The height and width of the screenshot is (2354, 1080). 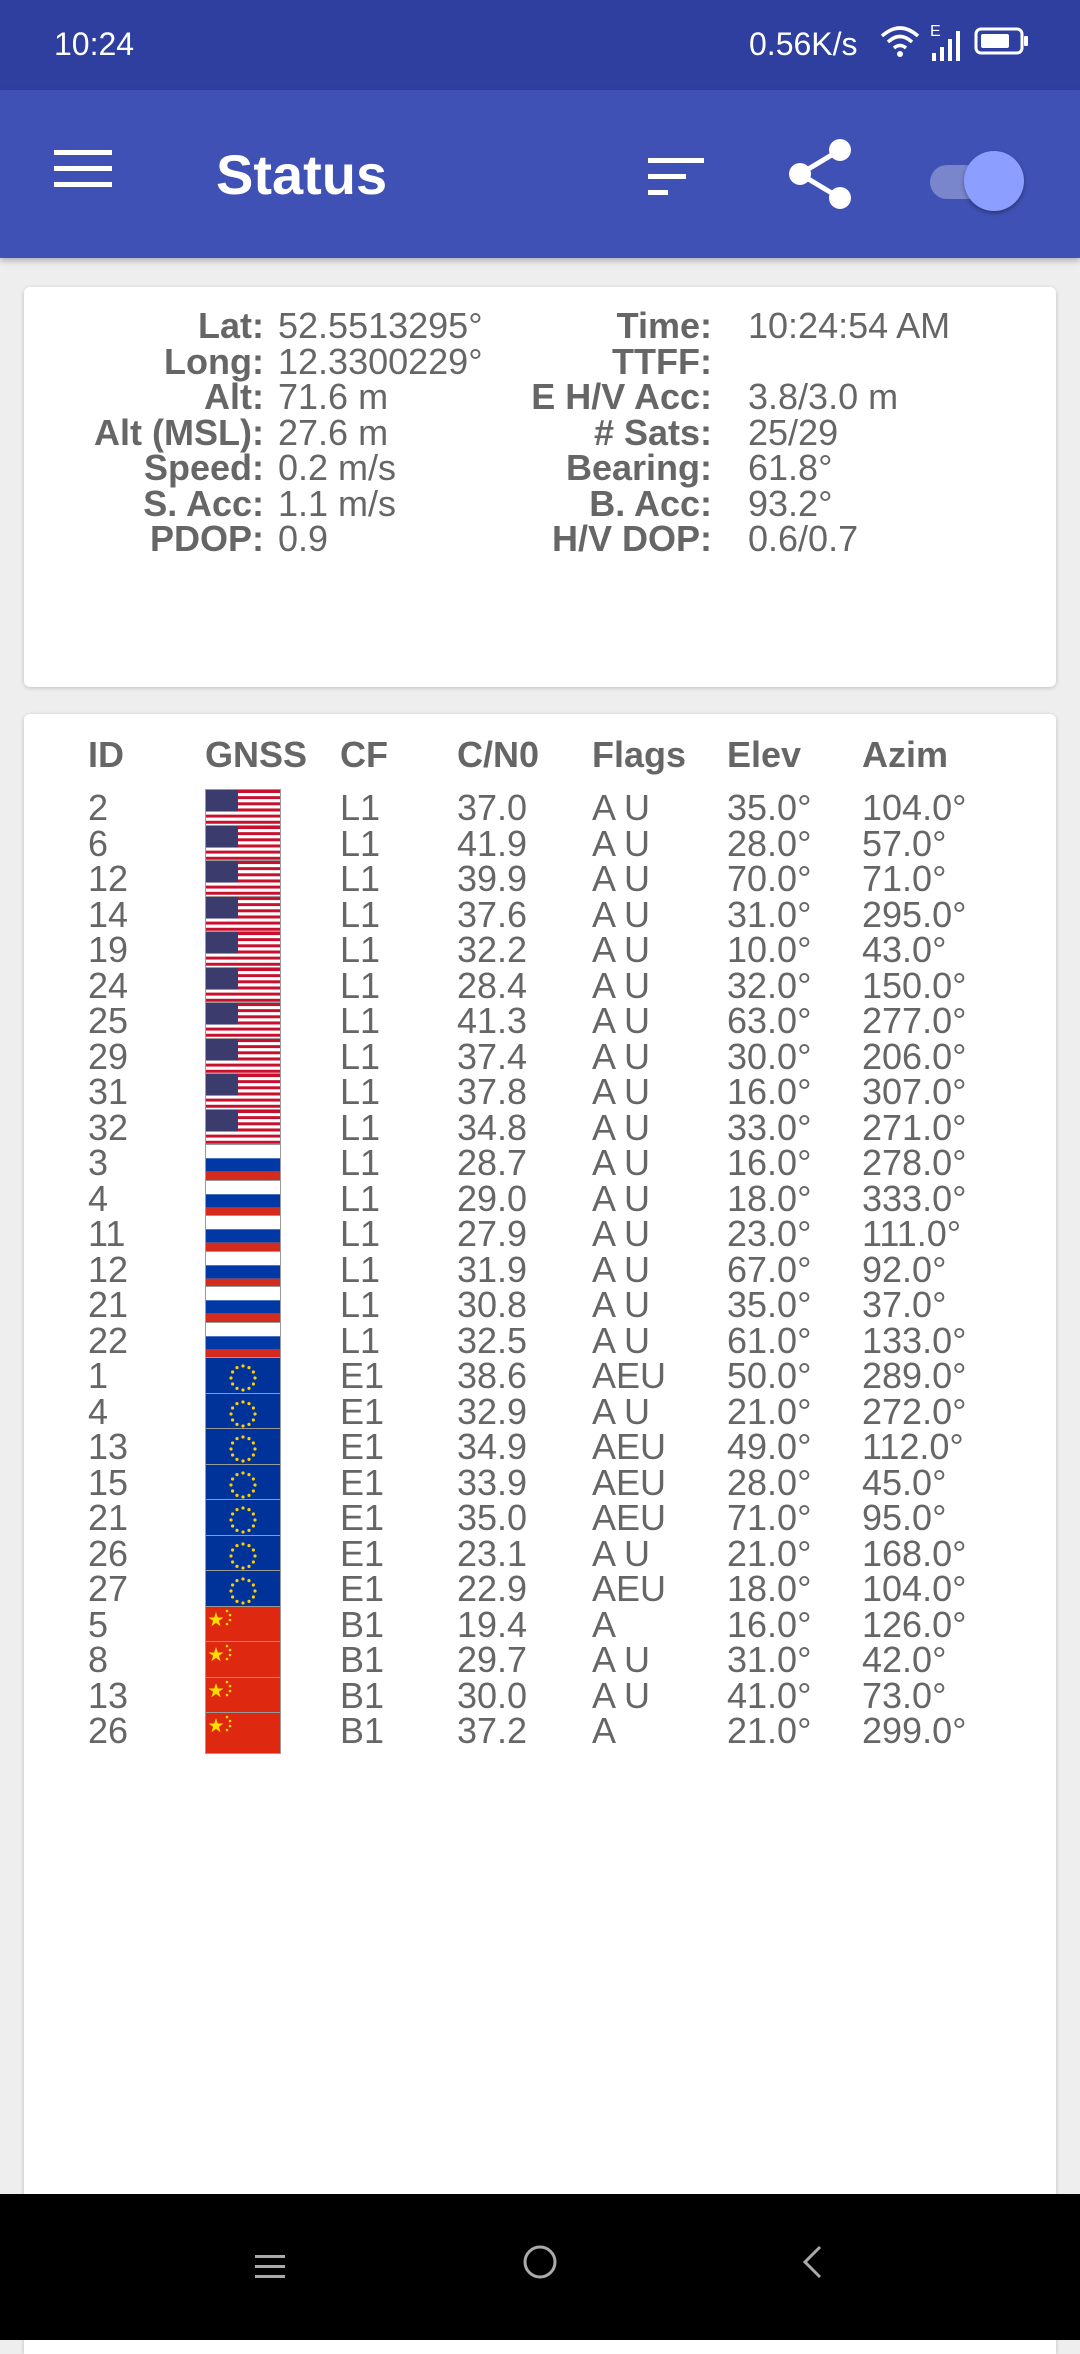 What do you see at coordinates (629, 1517) in the screenshot?
I see `sat-flags: AEU` at bounding box center [629, 1517].